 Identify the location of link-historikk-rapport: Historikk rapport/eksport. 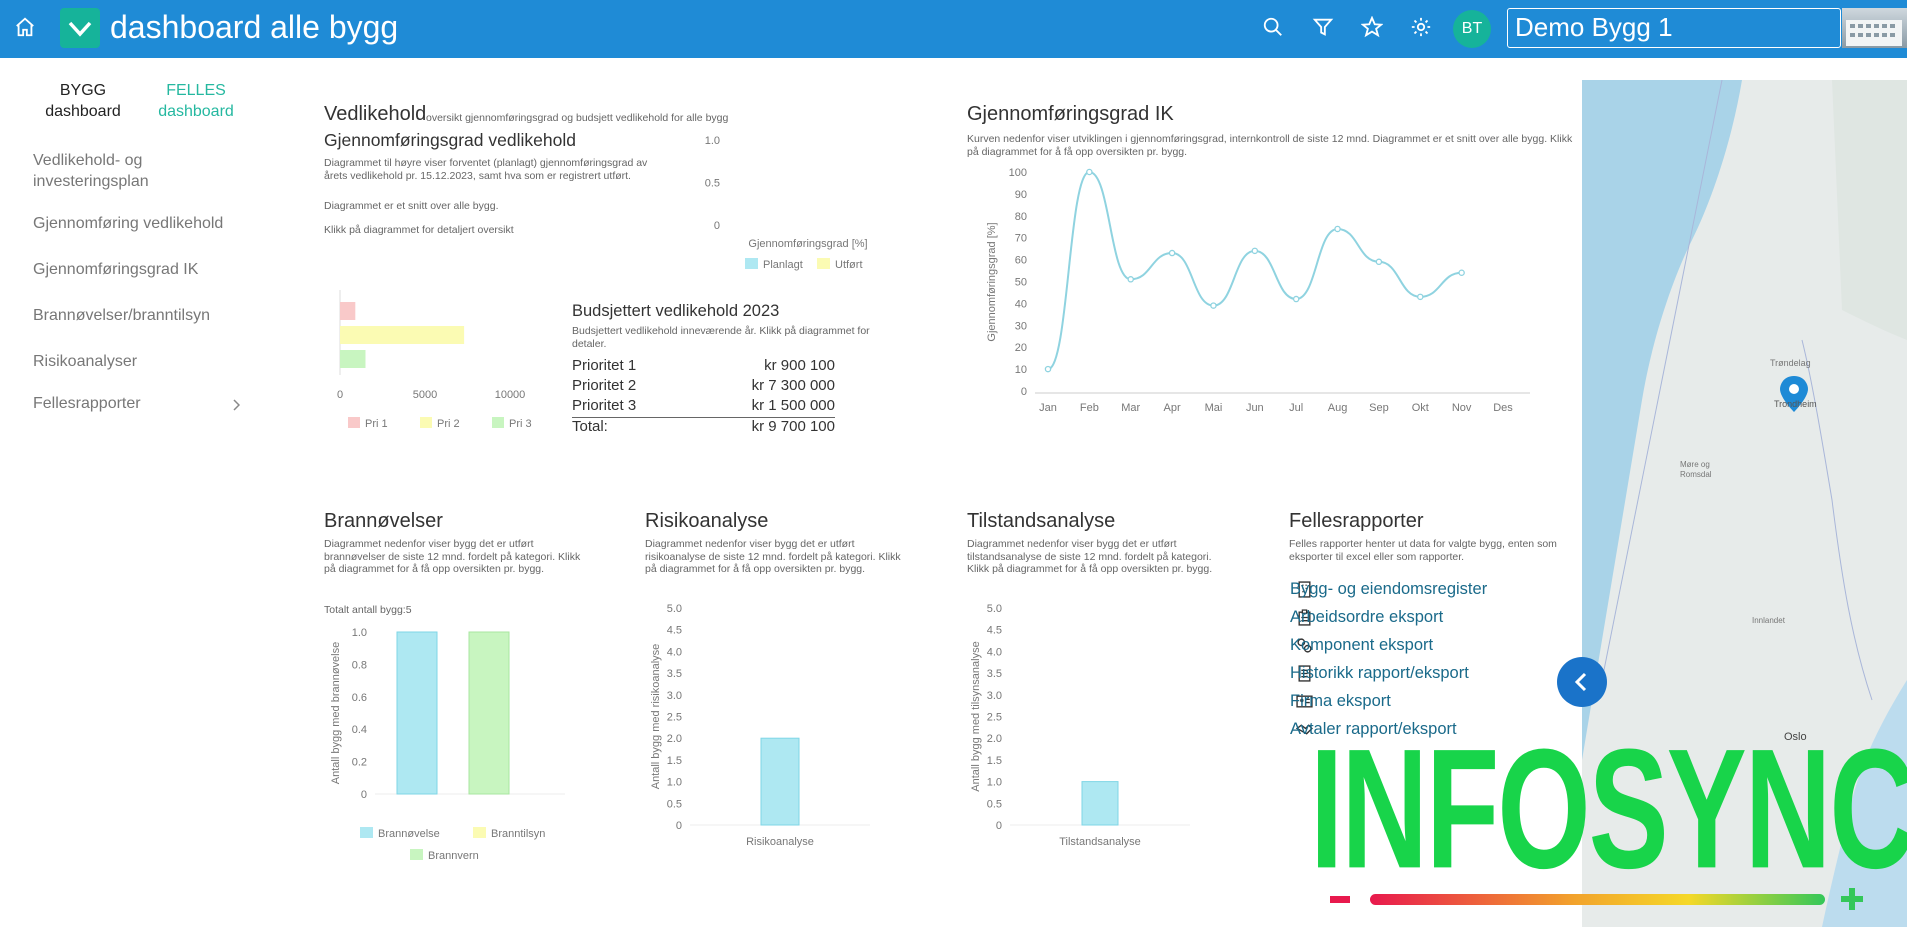
(1379, 673).